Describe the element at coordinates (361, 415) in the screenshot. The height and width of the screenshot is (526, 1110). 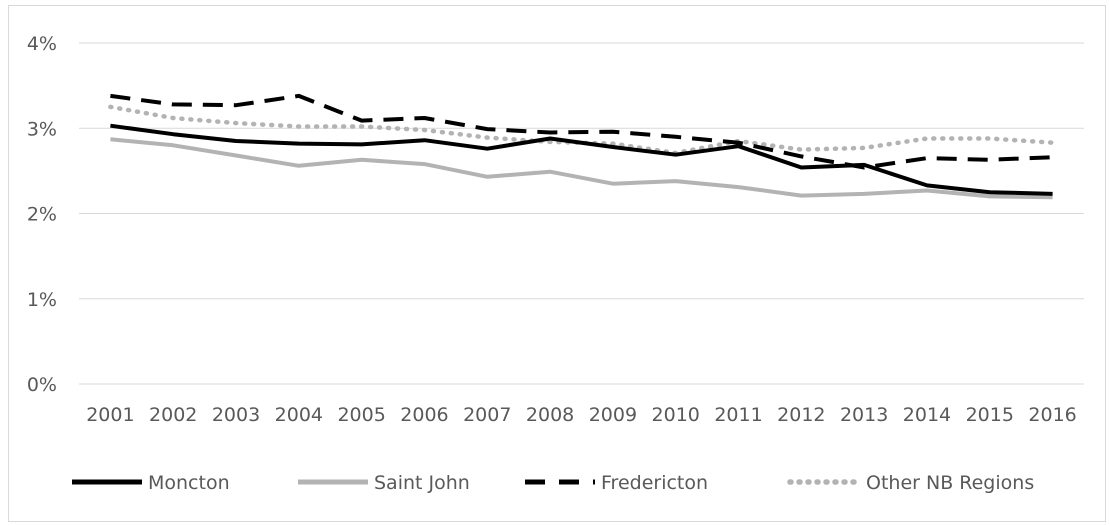
I see `x-tick-label: 2005` at that location.